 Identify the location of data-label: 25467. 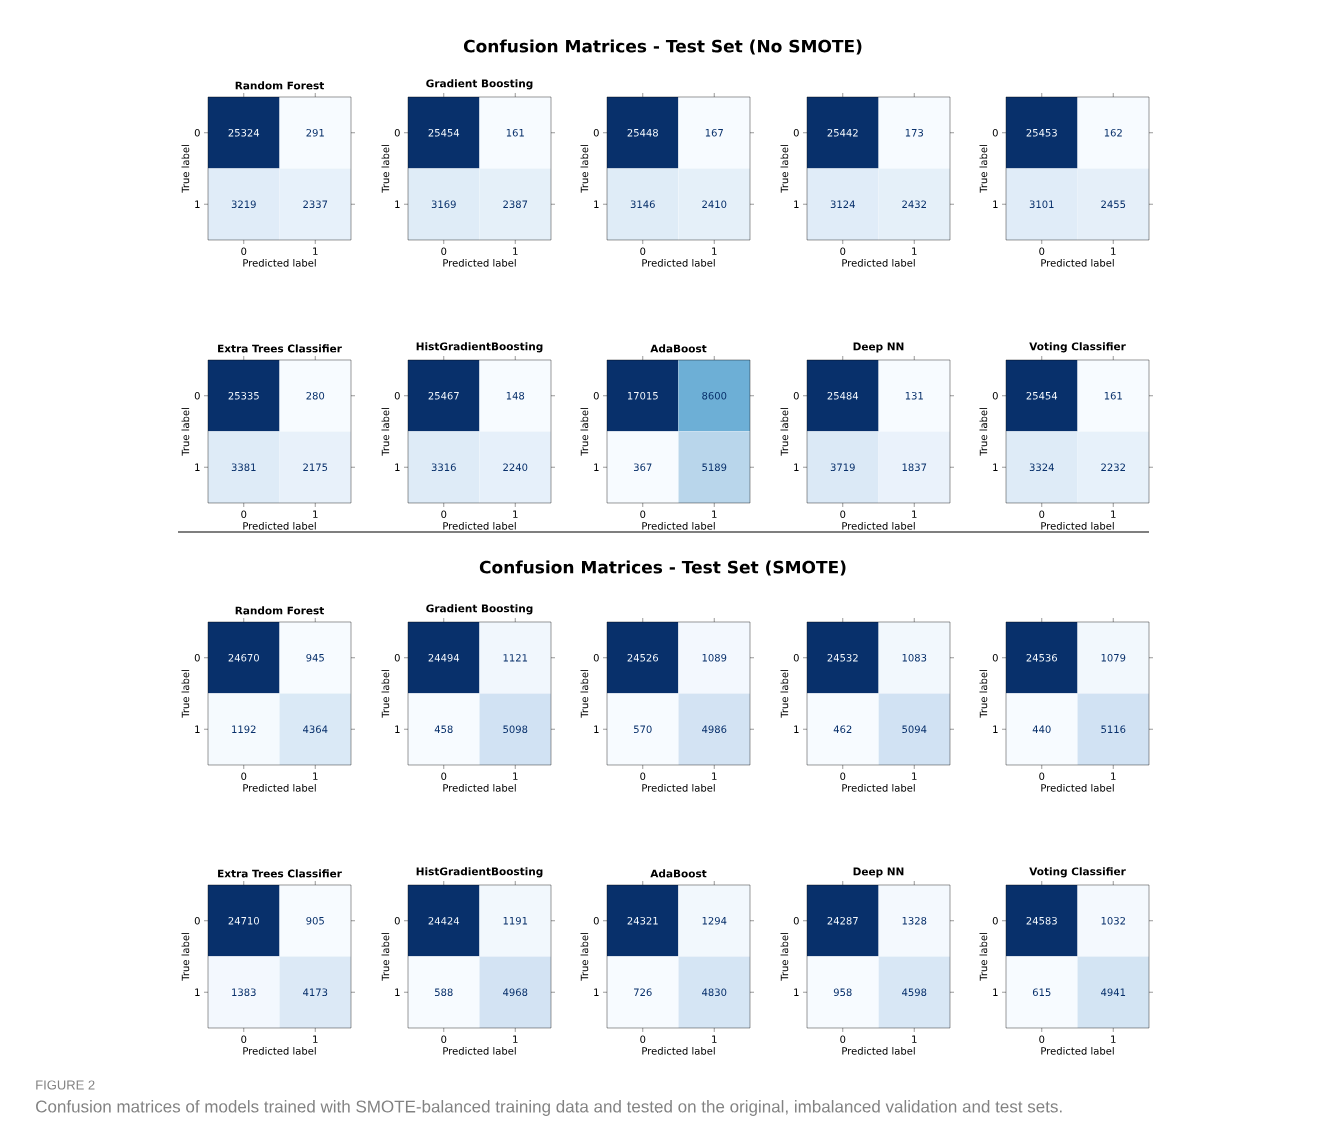
(443, 395).